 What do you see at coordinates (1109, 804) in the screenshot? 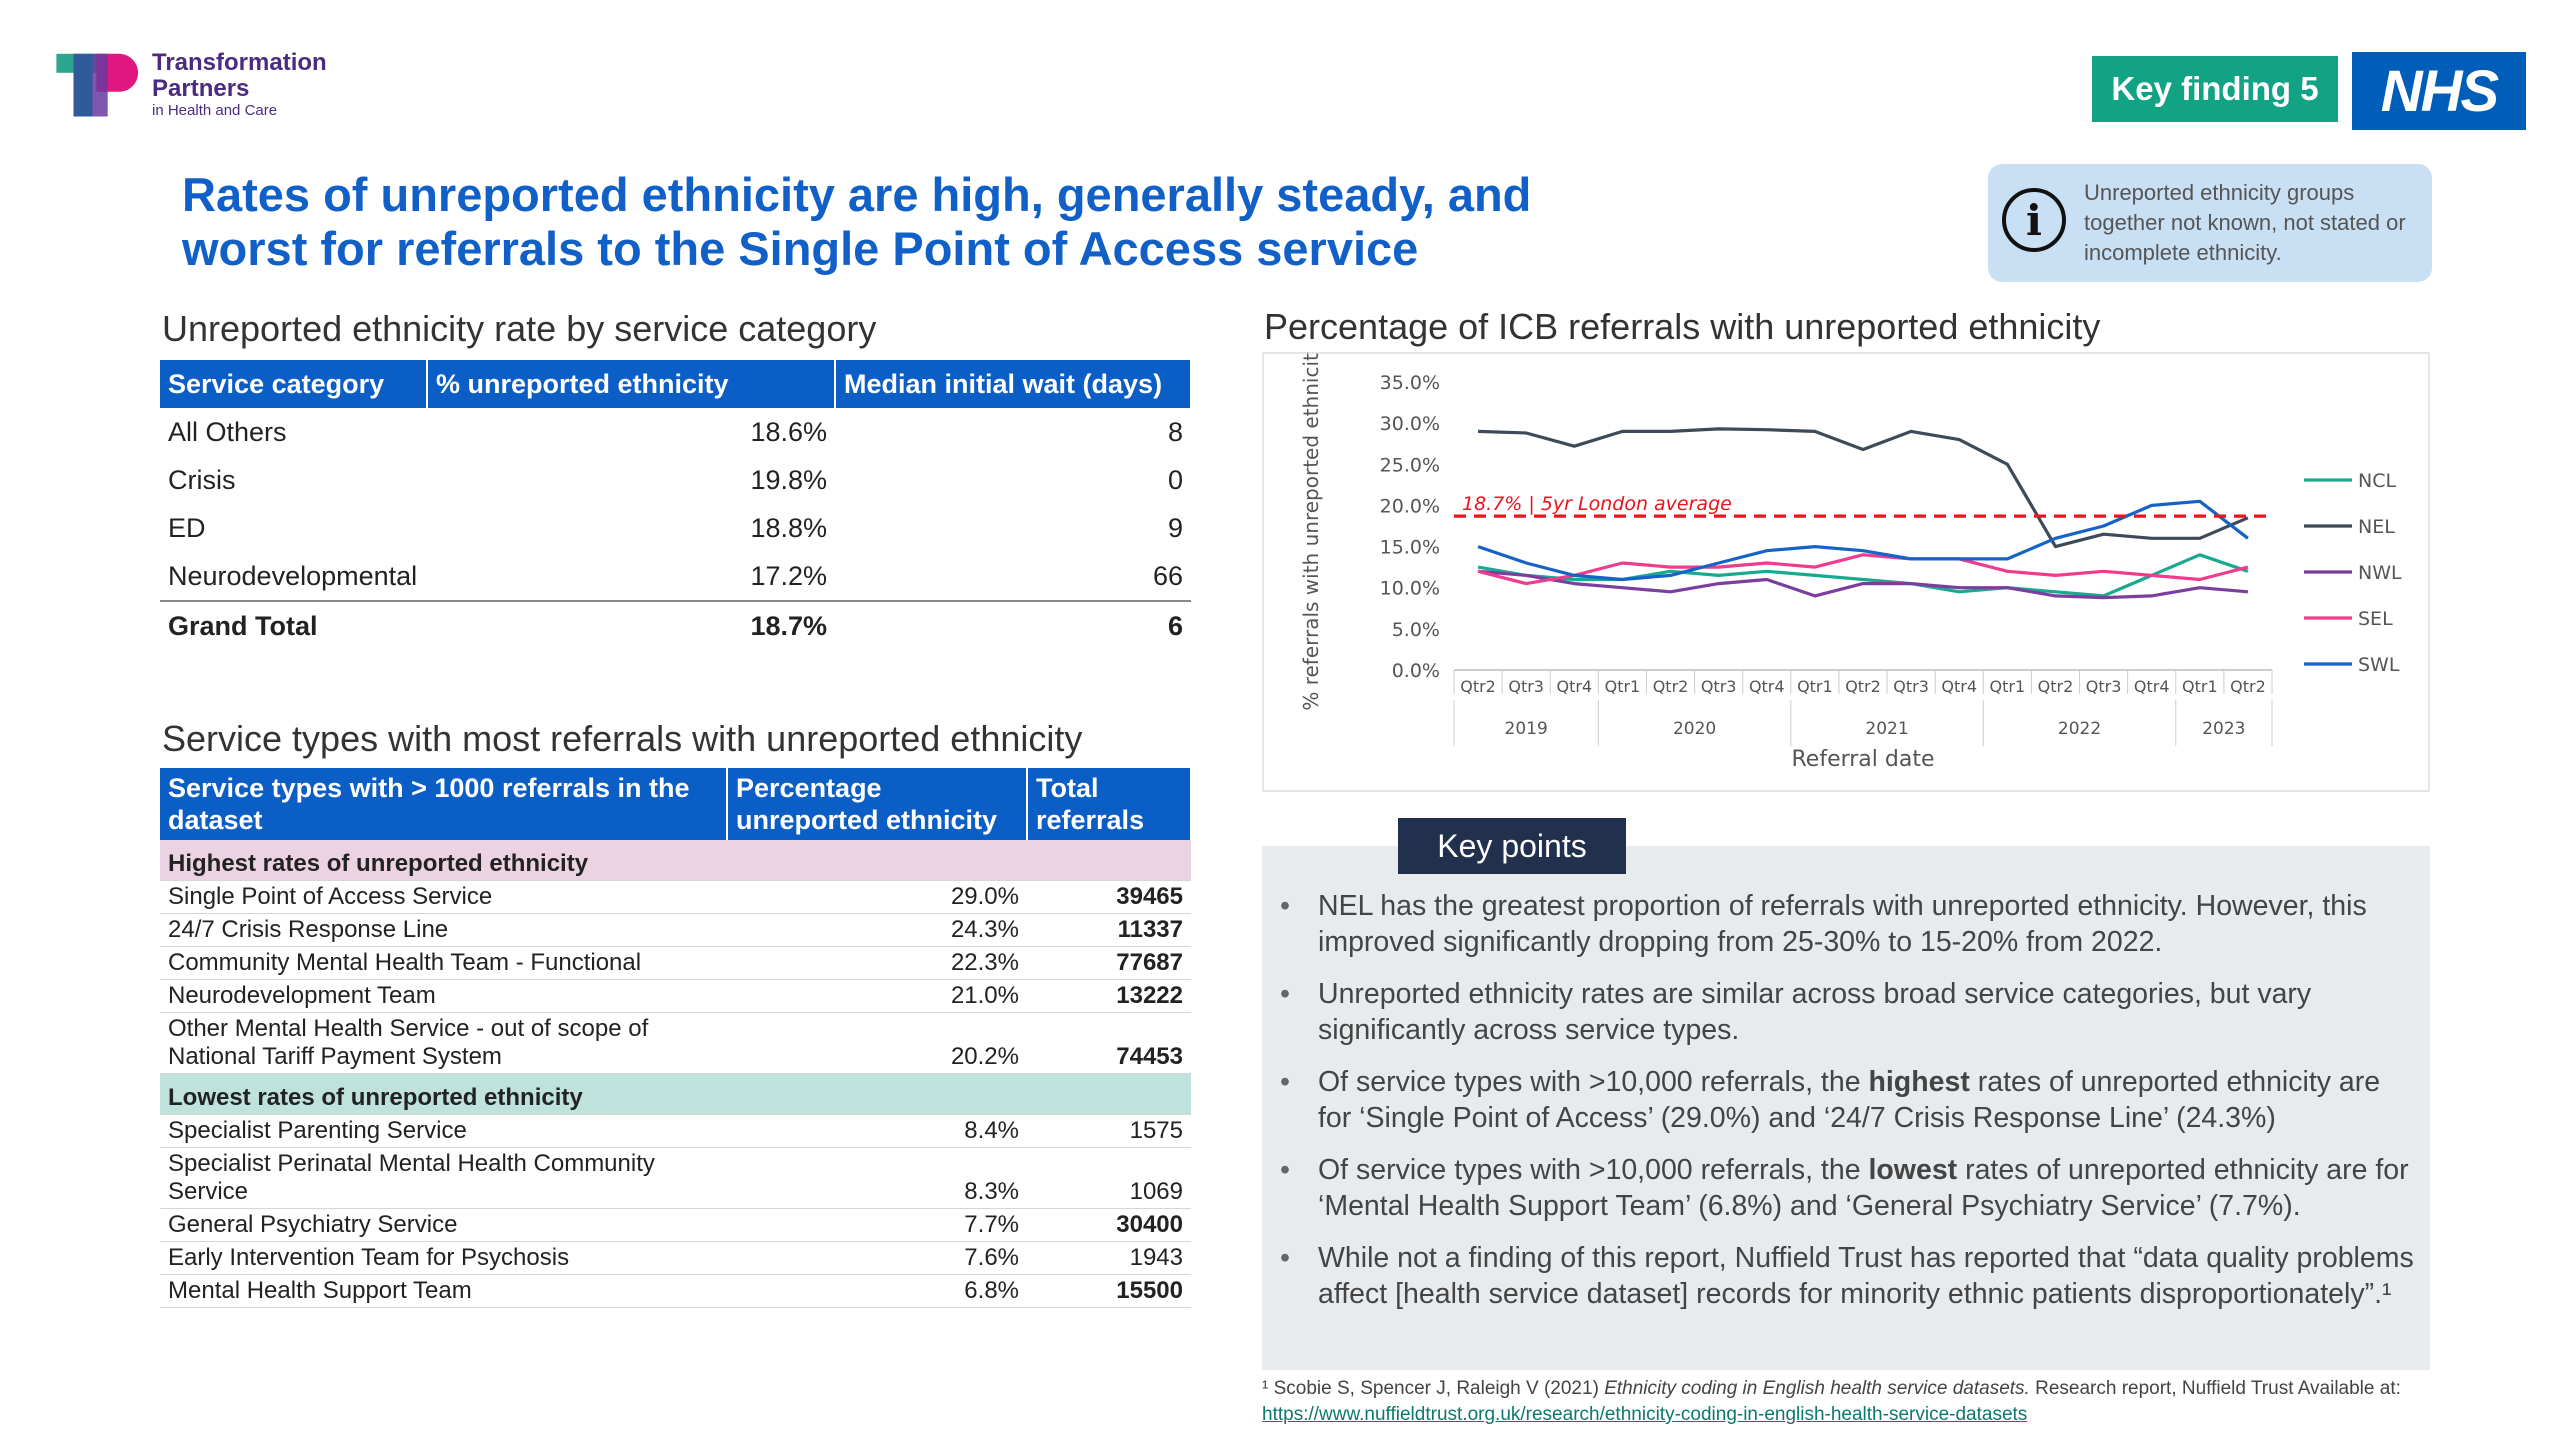
I see `col-total-referrals: Total referrals` at bounding box center [1109, 804].